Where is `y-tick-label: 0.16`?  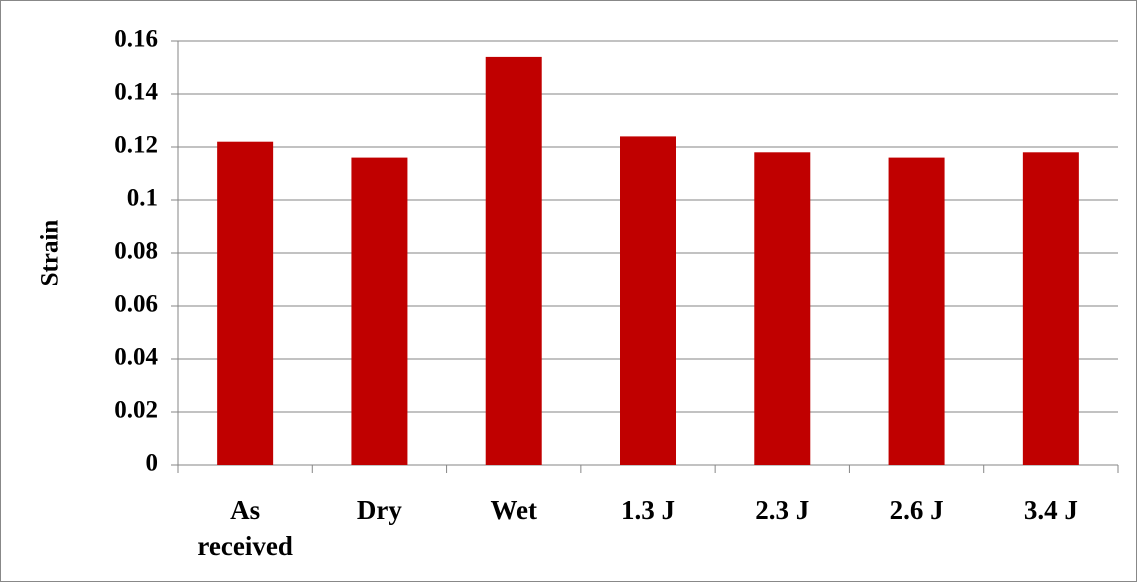
y-tick-label: 0.16 is located at coordinates (136, 39).